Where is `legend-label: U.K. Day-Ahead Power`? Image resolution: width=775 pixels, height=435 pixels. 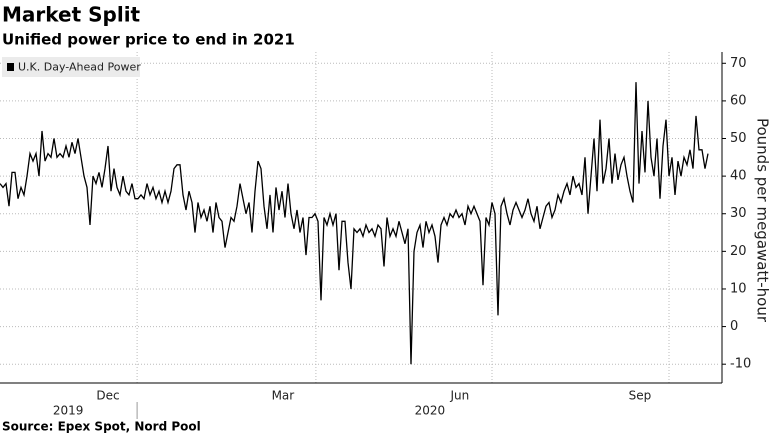 legend-label: U.K. Day-Ahead Power is located at coordinates (79, 67).